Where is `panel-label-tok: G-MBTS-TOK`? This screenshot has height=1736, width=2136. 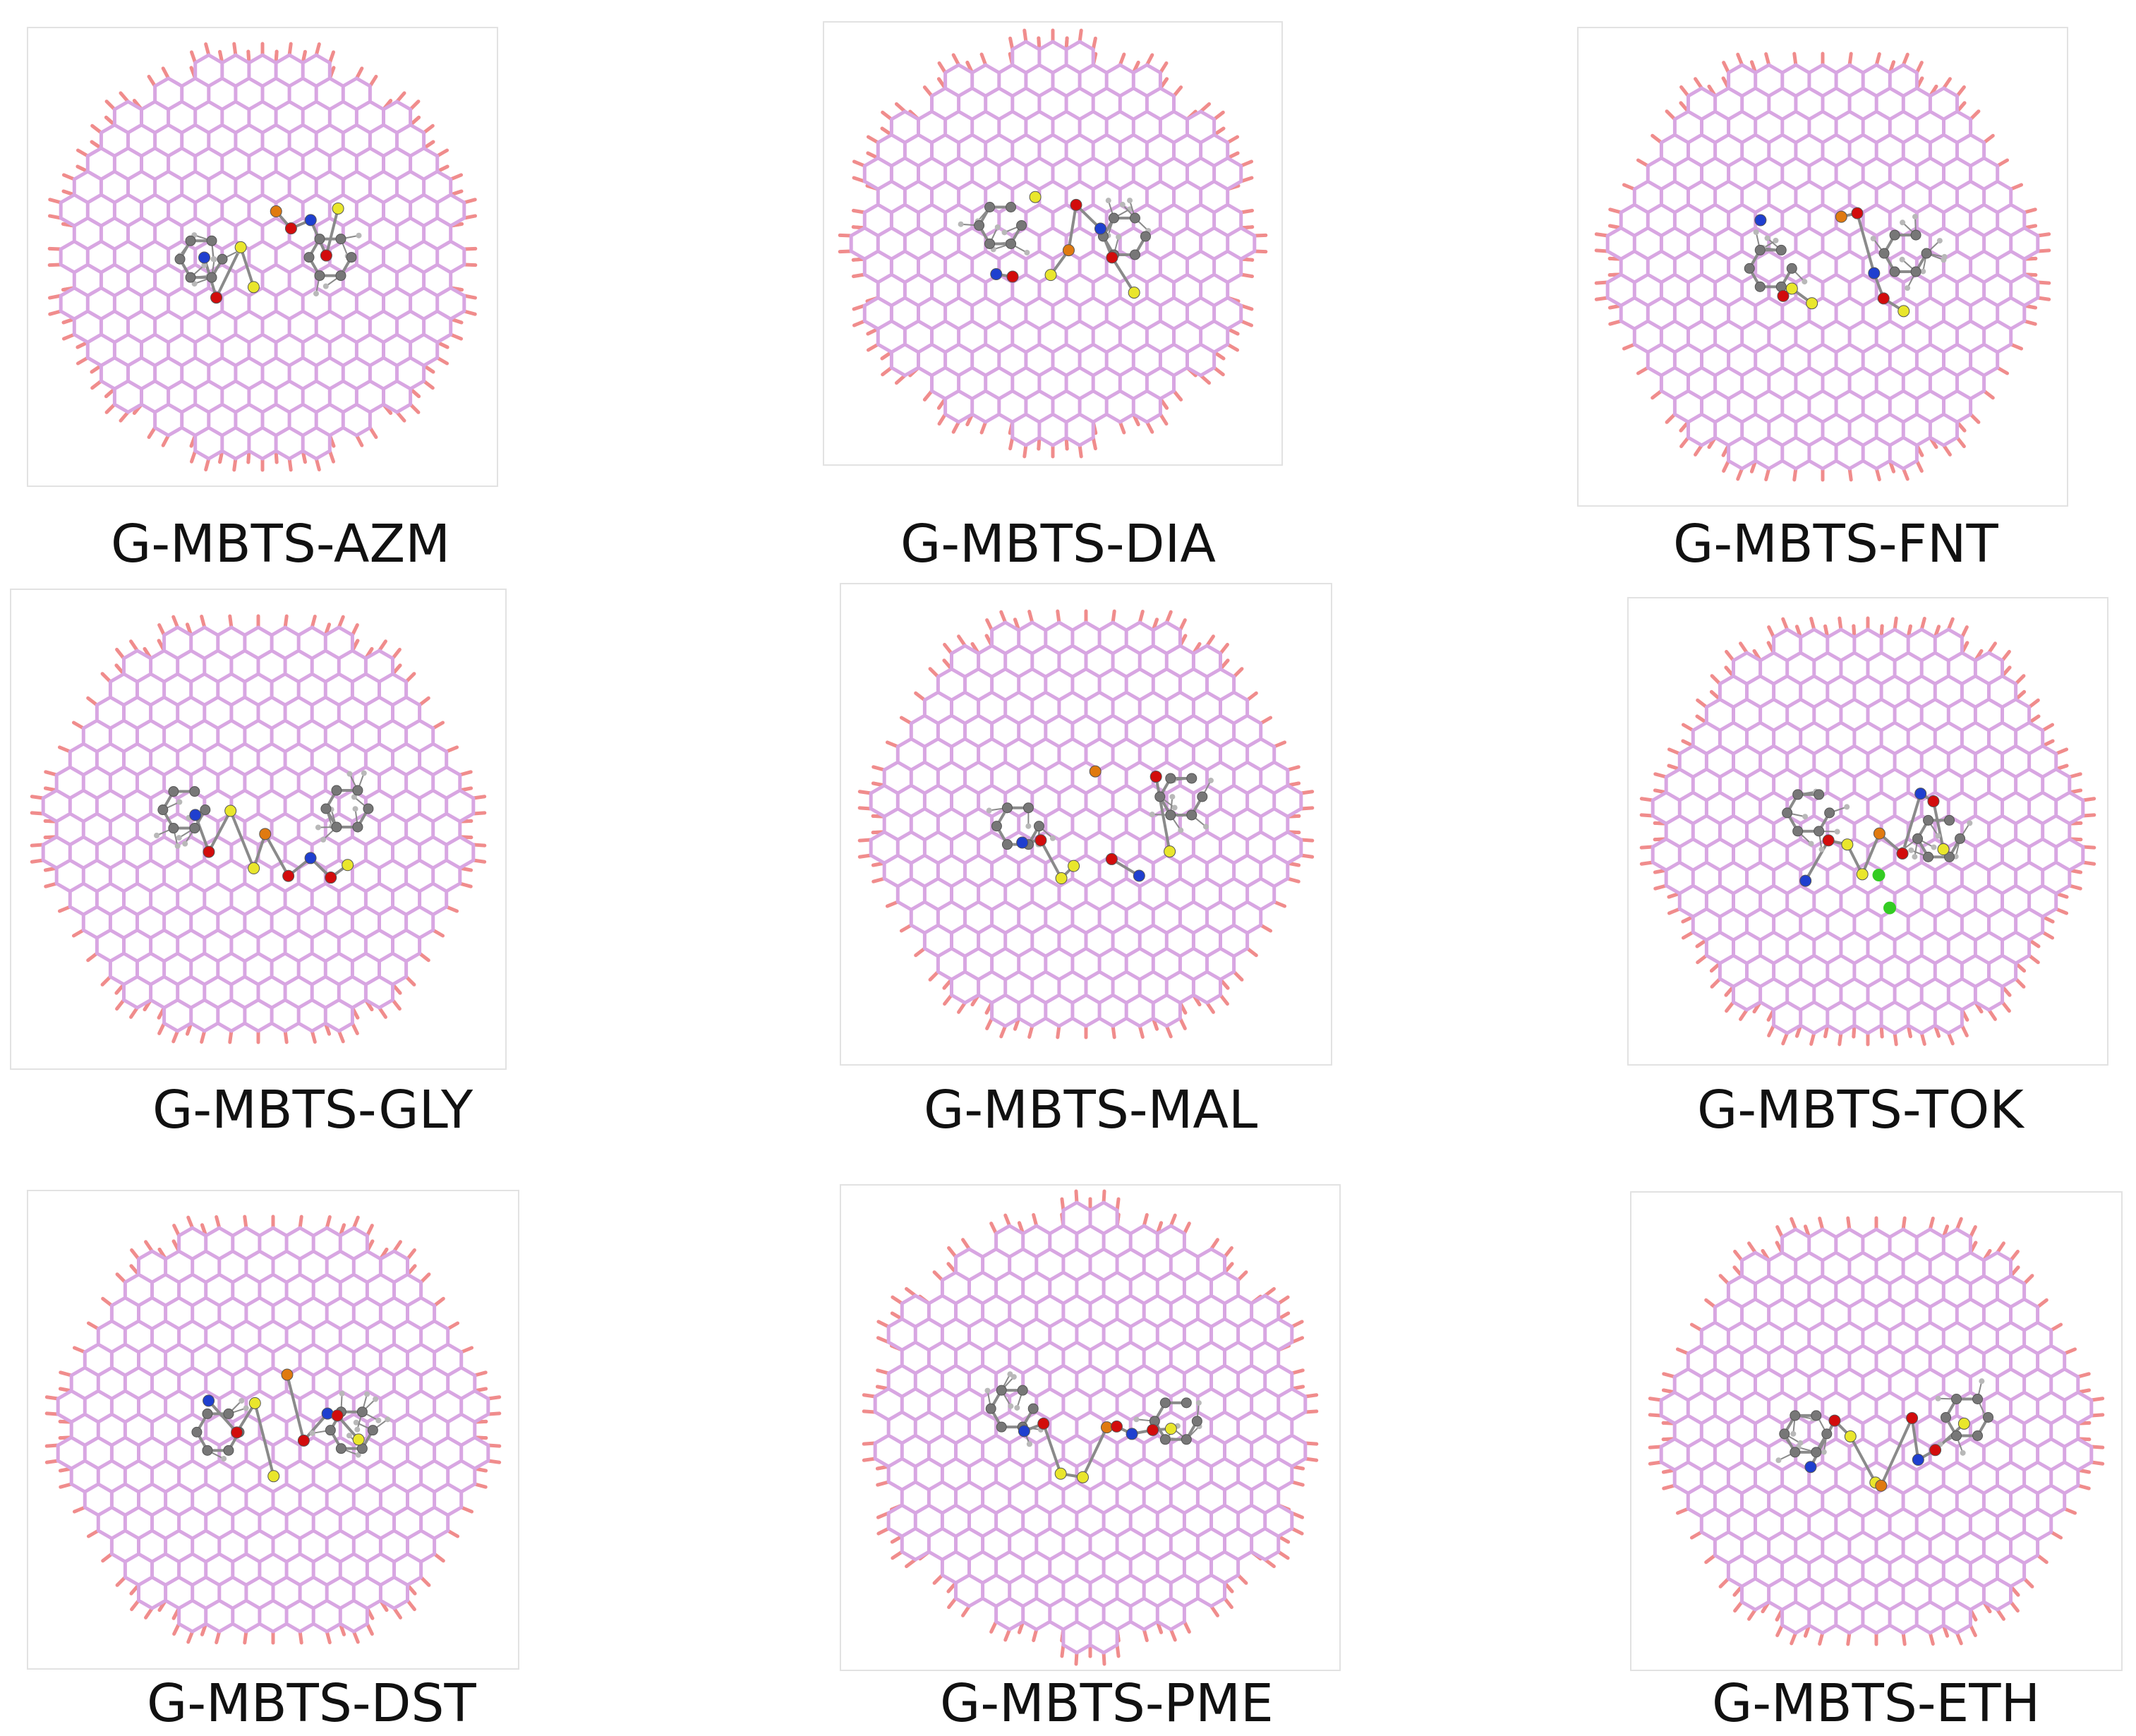 panel-label-tok: G-MBTS-TOK is located at coordinates (1861, 1110).